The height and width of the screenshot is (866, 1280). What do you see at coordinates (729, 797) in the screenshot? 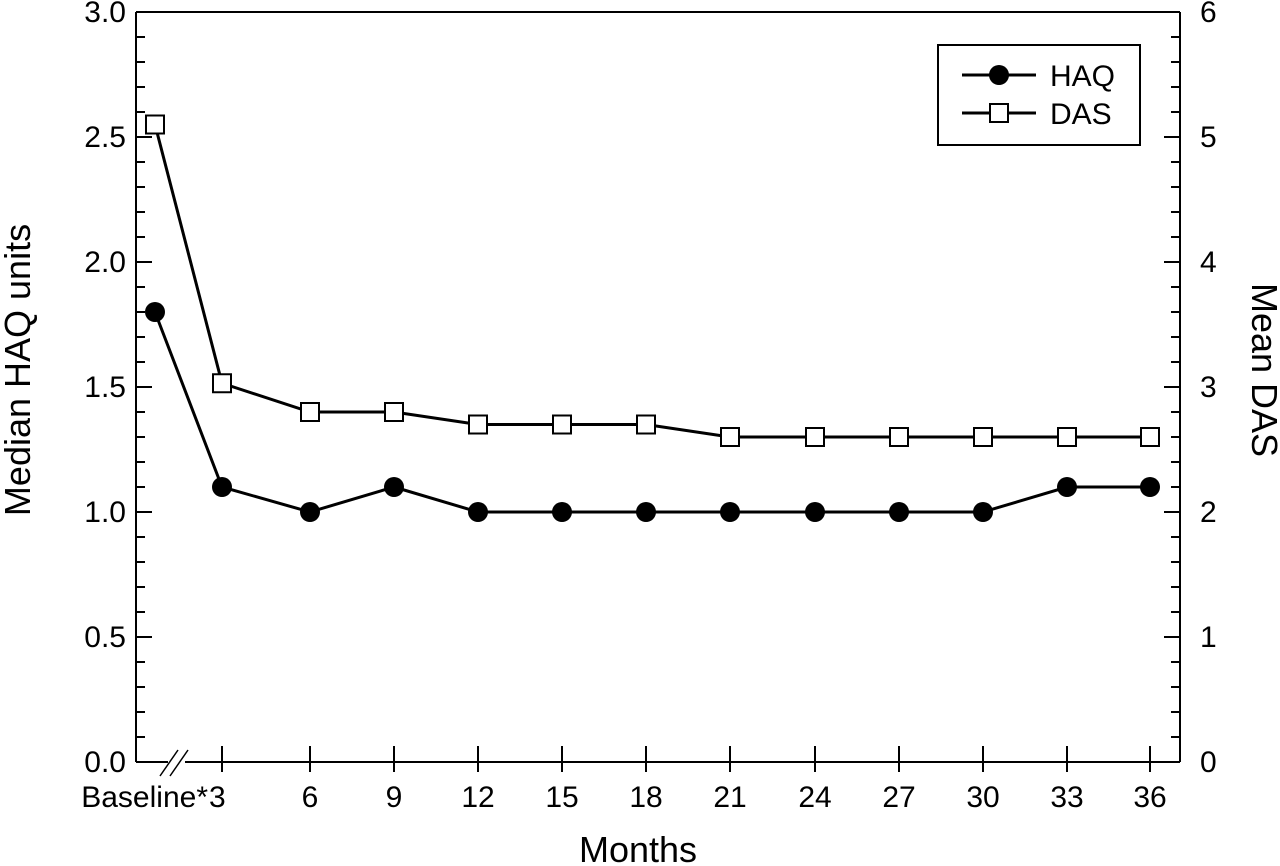
I see `x-tick-label: 21` at bounding box center [729, 797].